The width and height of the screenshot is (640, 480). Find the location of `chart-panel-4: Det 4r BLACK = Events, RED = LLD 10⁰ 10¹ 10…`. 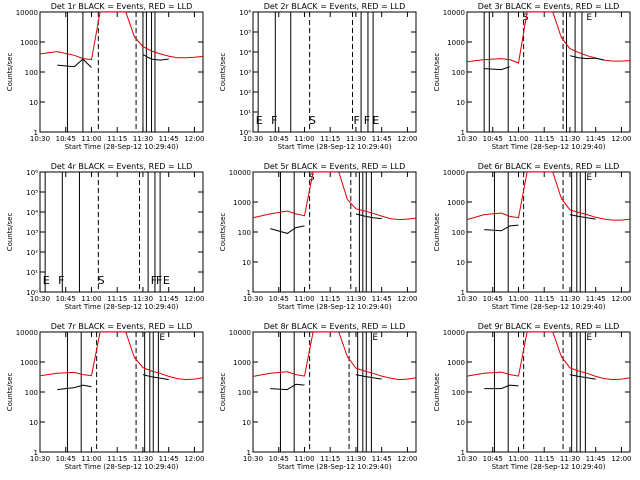

chart-panel-4: Det 4r BLACK = Events, RED = LLD 10⁰ 10¹ 10… is located at coordinates (105, 236).